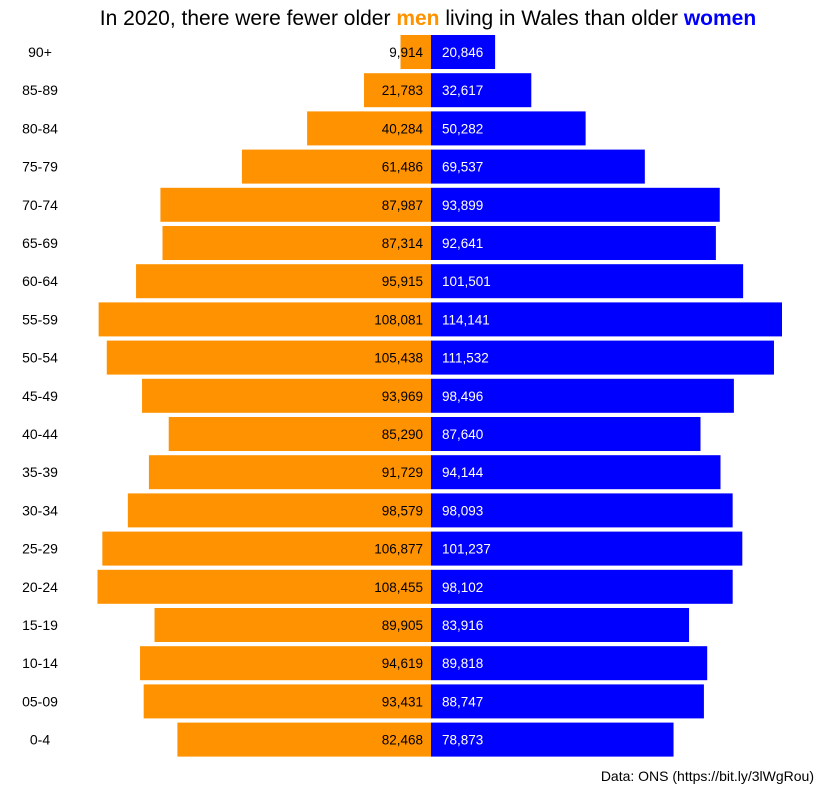  What do you see at coordinates (402, 510) in the screenshot?
I see `men-value-label: 98,579` at bounding box center [402, 510].